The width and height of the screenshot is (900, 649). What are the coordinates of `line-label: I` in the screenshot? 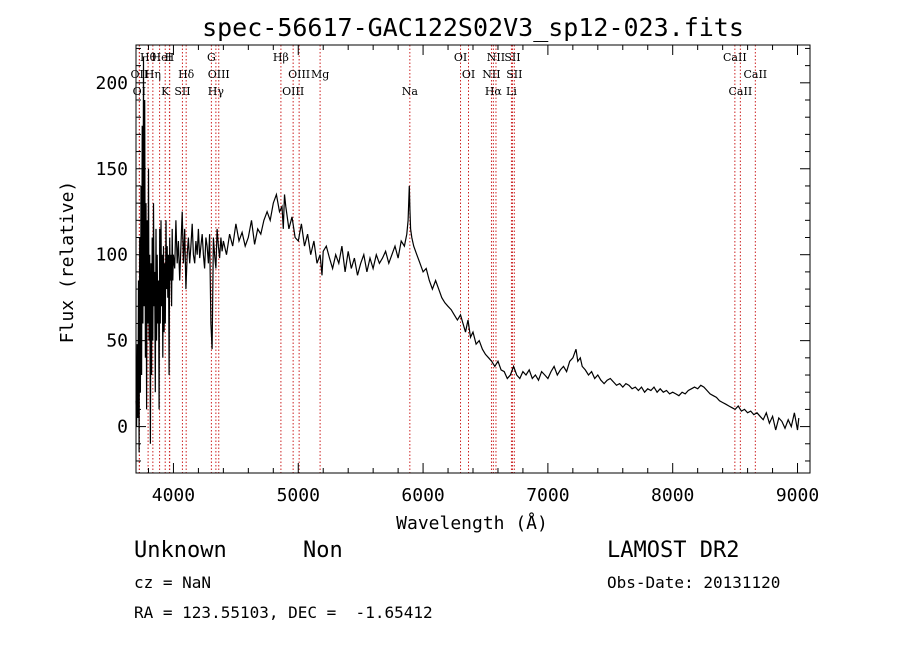 It's located at (170, 57).